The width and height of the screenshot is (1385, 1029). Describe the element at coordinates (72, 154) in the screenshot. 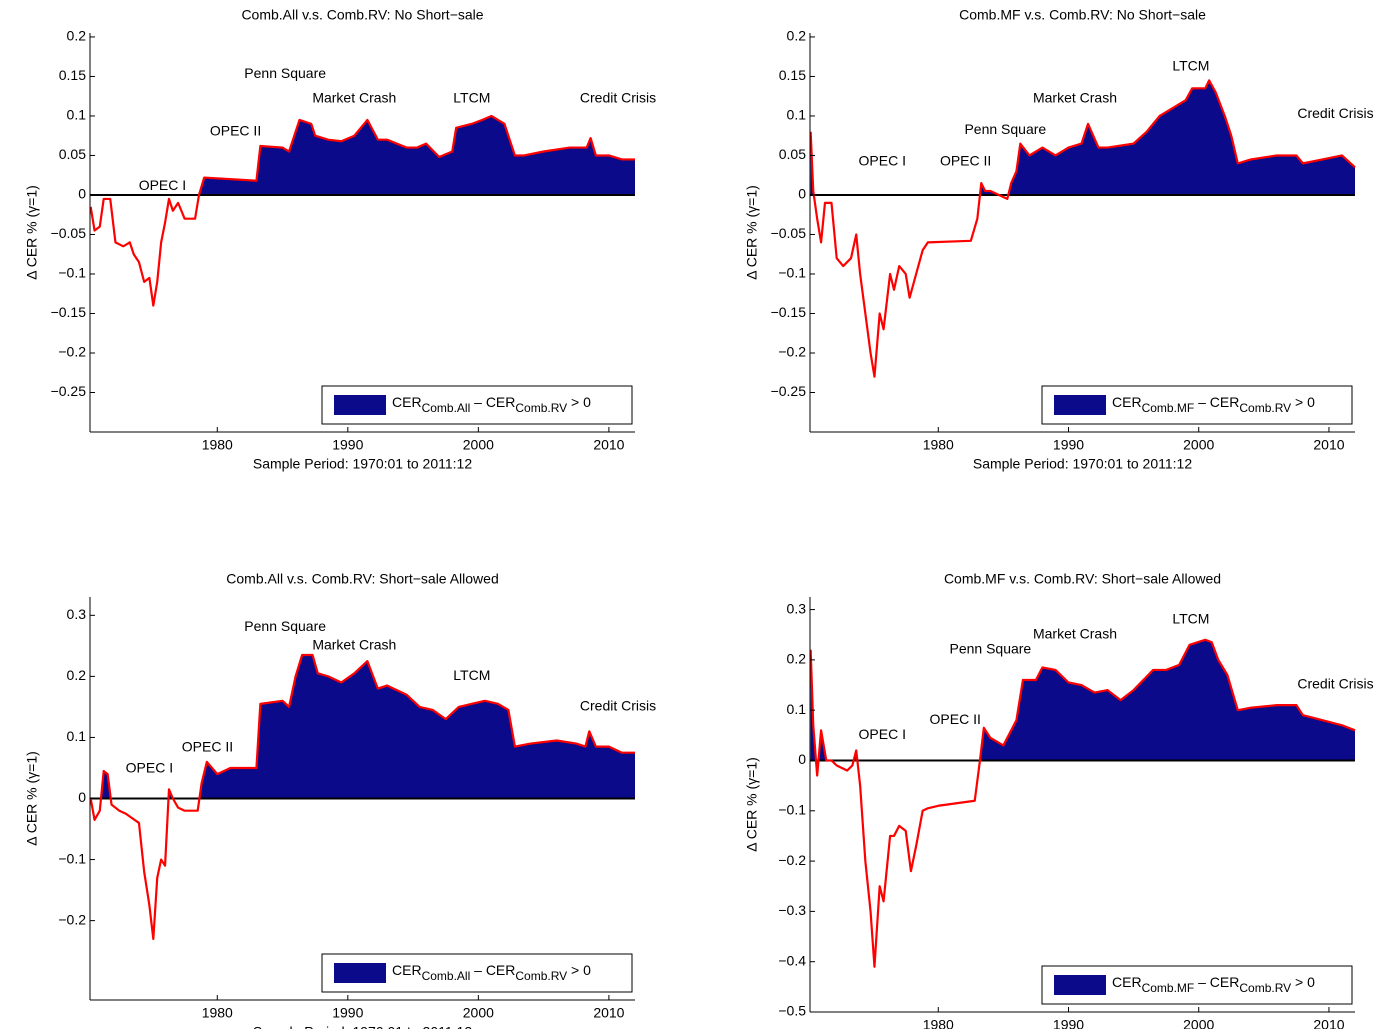

I see `y-tick-label: 0.05` at that location.